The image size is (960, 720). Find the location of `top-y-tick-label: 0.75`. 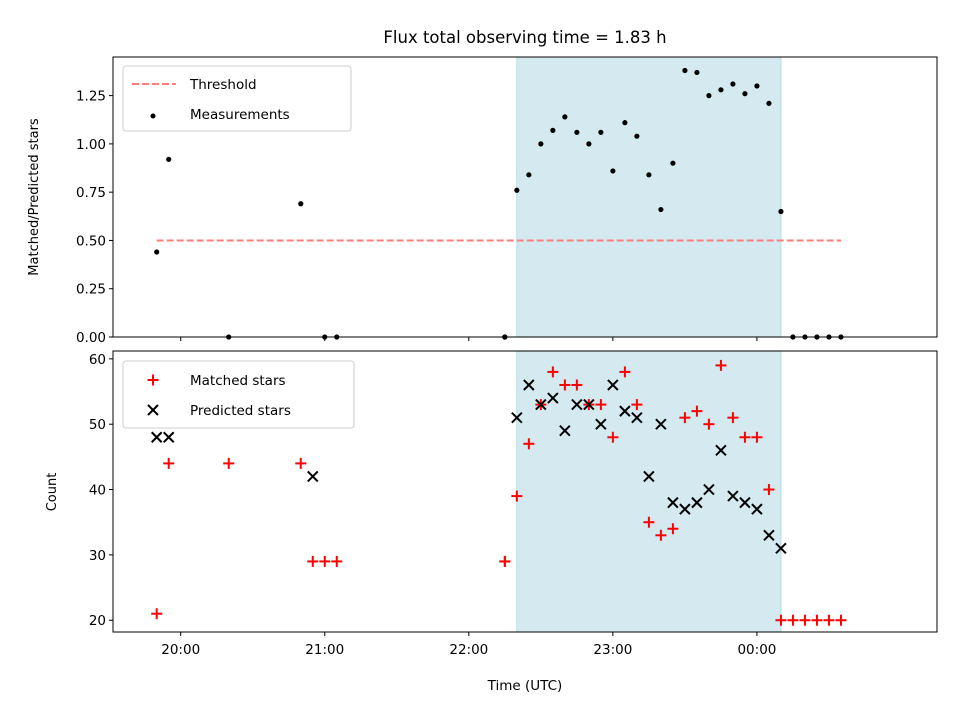

top-y-tick-label: 0.75 is located at coordinates (91, 193).